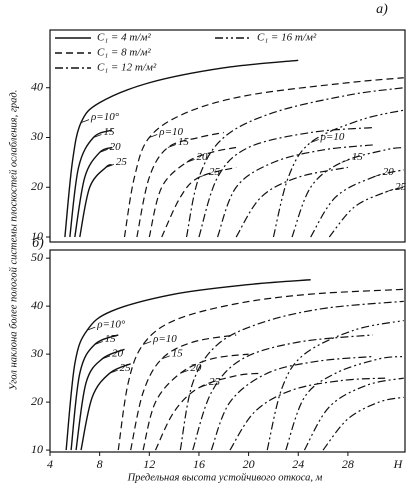 The image size is (415, 491). Describe the element at coordinates (225, 477) in the screenshot. I see `x-axis-label: Предельная высота устойчивого откоса, м` at that location.